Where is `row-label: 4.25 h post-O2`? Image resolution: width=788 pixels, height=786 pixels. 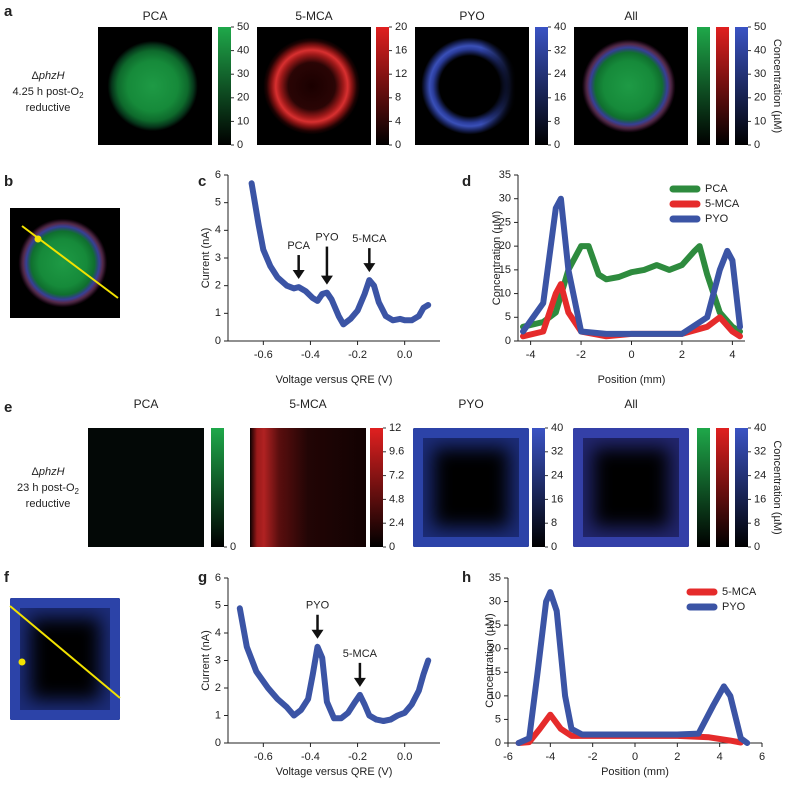
row-label: 4.25 h post-O2 is located at coordinates (48, 93).